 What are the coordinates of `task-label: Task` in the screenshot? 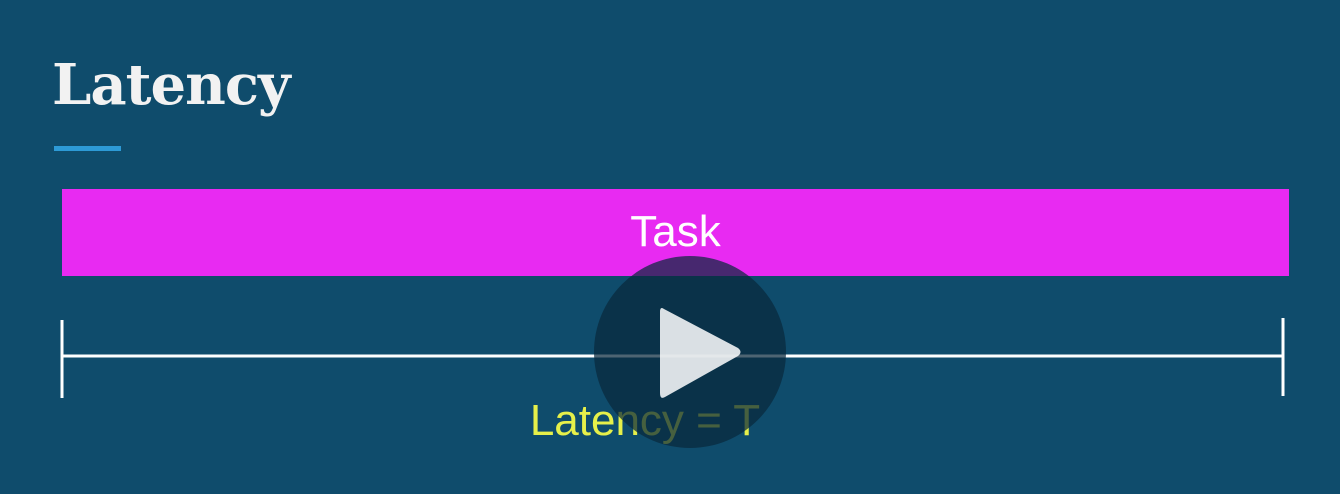 It's located at (675, 231).